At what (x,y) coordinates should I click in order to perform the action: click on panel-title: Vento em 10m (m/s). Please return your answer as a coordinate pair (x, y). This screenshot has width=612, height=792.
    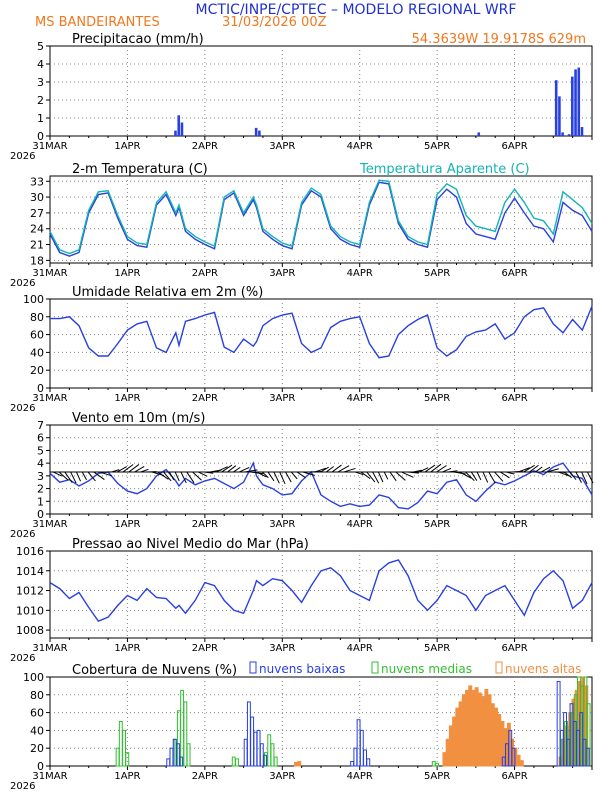
    Looking at the image, I should click on (138, 418).